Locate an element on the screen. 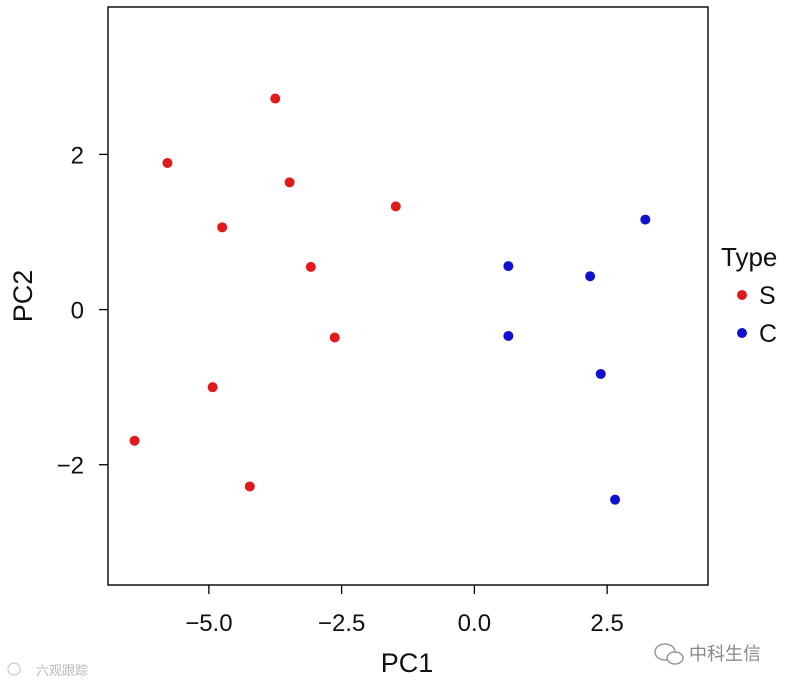  x-tick-label: 2.5 is located at coordinates (606, 623).